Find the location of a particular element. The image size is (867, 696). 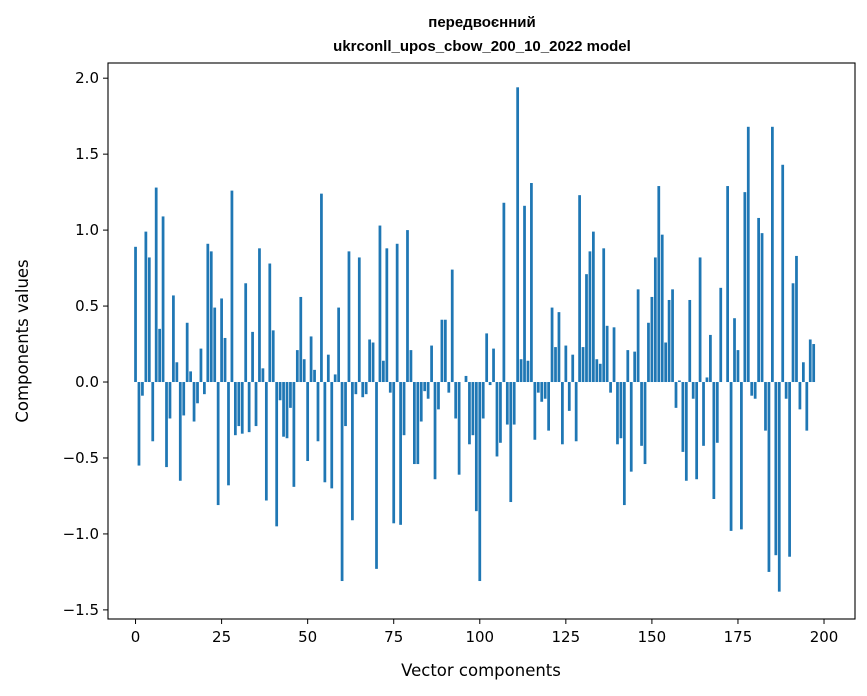

x-tick-label: 175 is located at coordinates (738, 637).